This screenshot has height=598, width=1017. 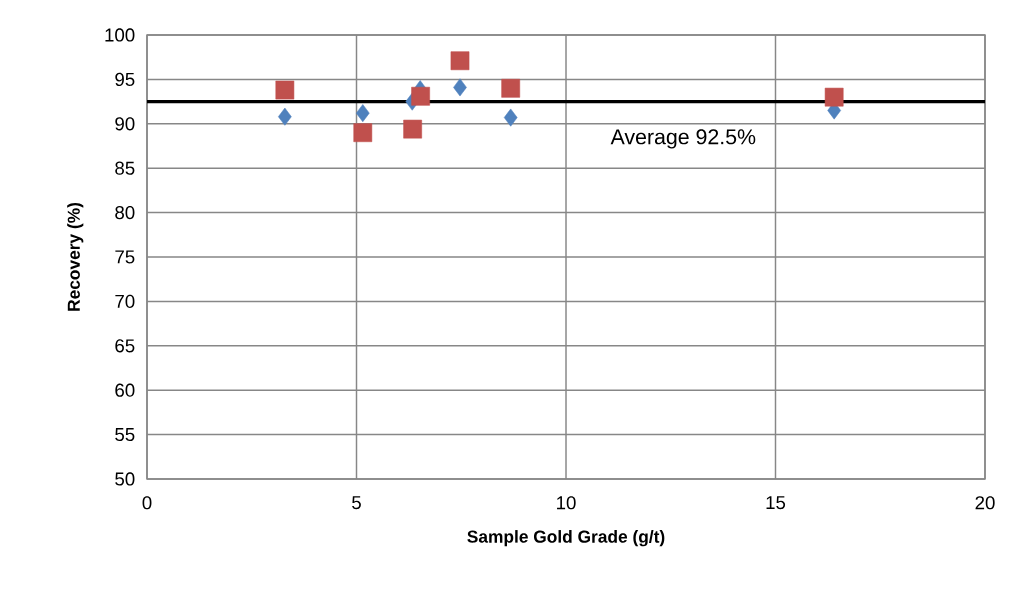 I want to click on x-axis-title: Sample Gold Grade (g/t), so click(x=566, y=538).